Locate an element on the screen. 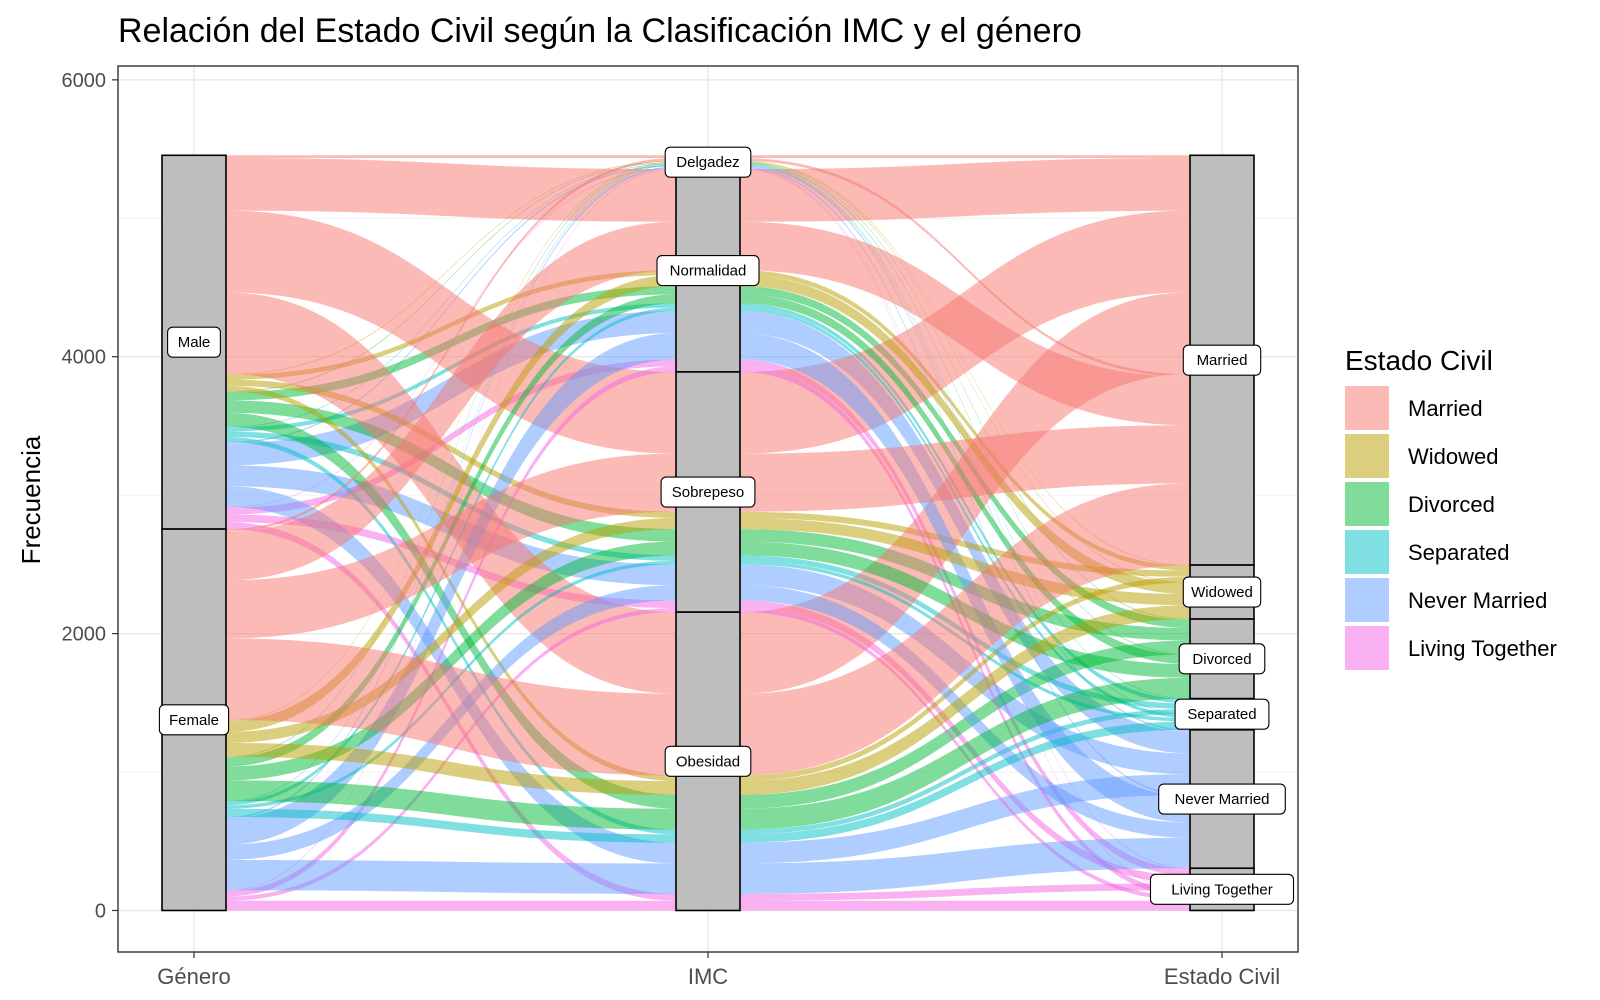 The image size is (1600, 1000). x-tick-label-imc: IMC is located at coordinates (708, 976).